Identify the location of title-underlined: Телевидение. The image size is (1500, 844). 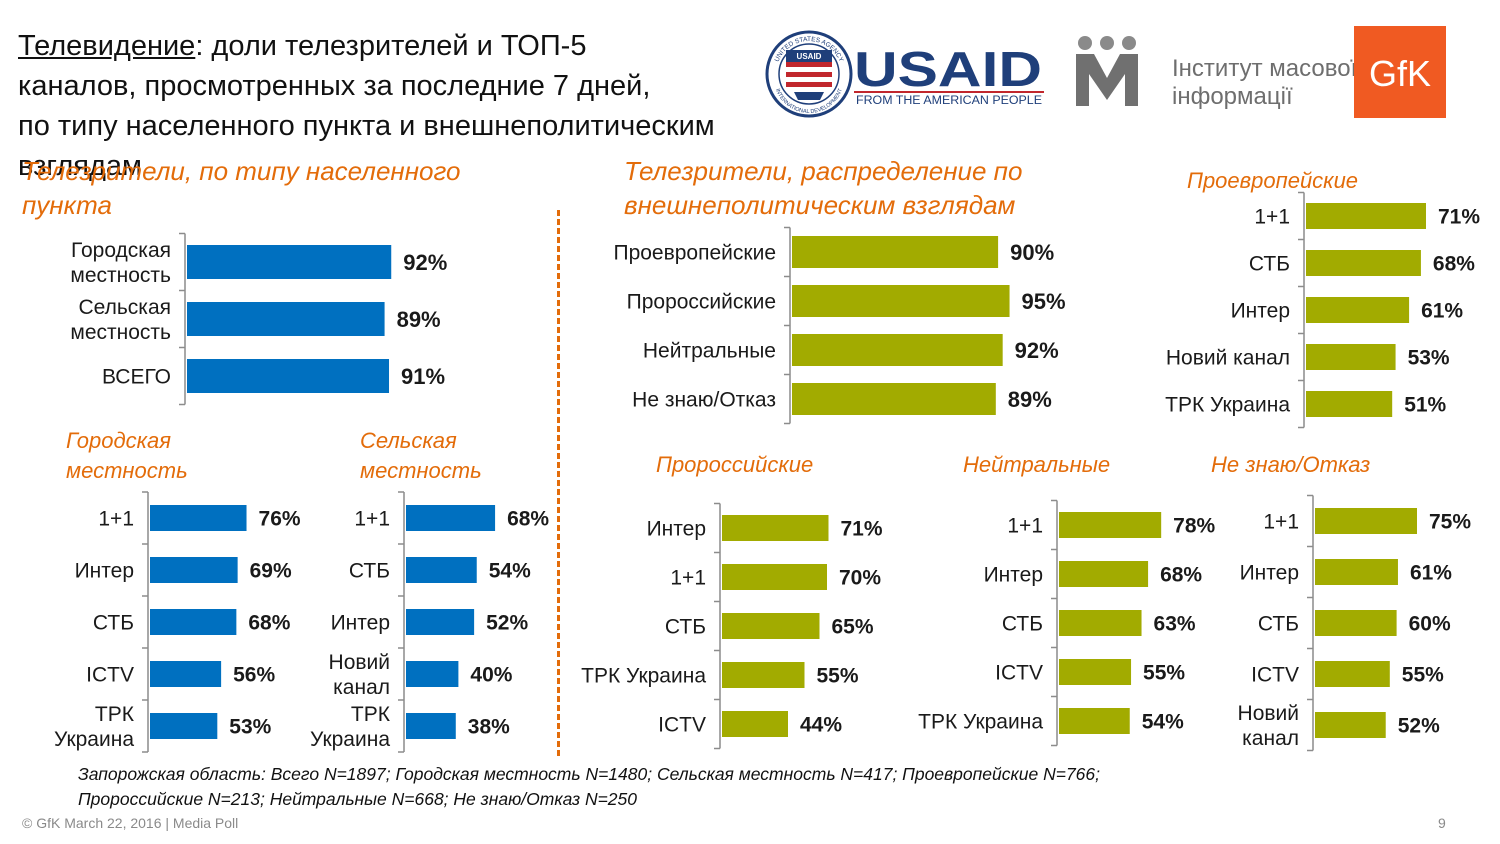
(107, 46).